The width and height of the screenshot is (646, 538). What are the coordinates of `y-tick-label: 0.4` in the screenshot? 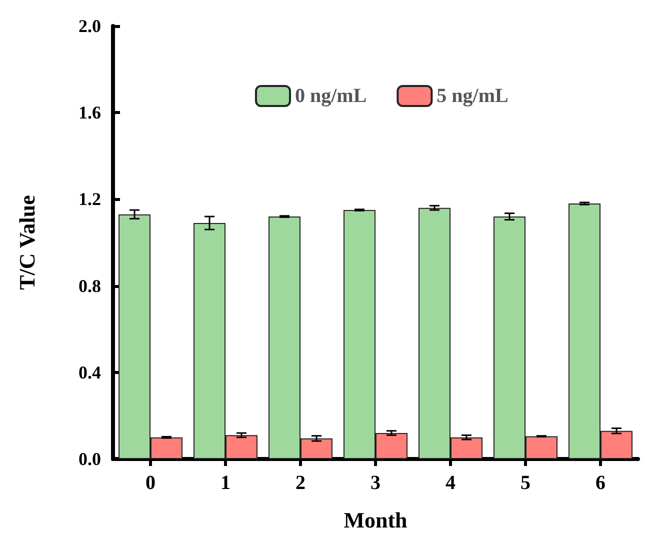 It's located at (89, 372).